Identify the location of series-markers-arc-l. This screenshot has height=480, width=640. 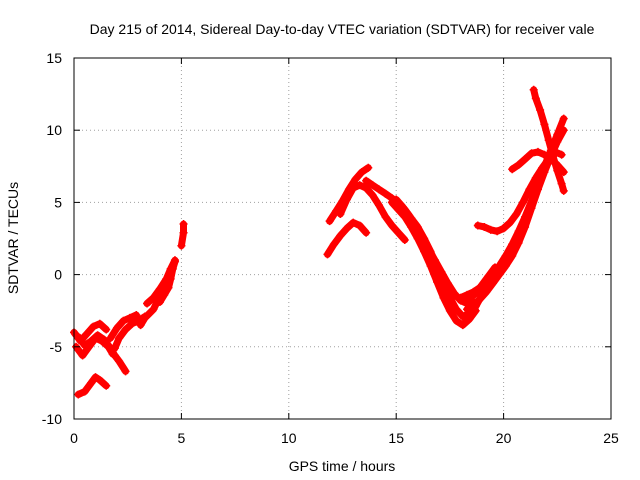
(349, 194).